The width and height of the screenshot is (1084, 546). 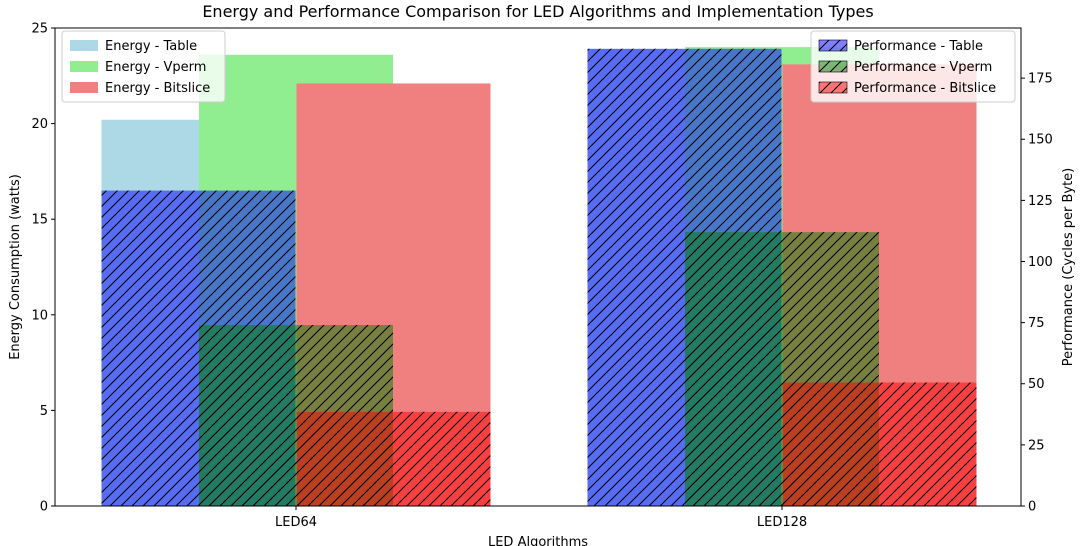 I want to click on legend-item-performance-table: Performance - Table, so click(x=900, y=46).